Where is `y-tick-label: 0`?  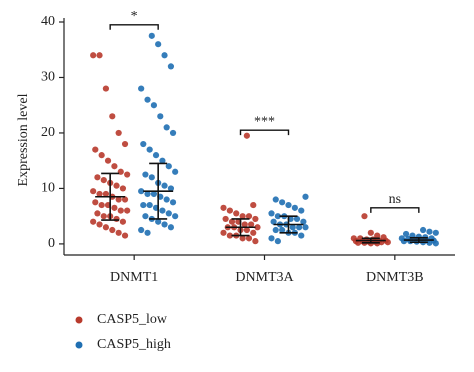
y-tick-label: 0 is located at coordinates (51, 243).